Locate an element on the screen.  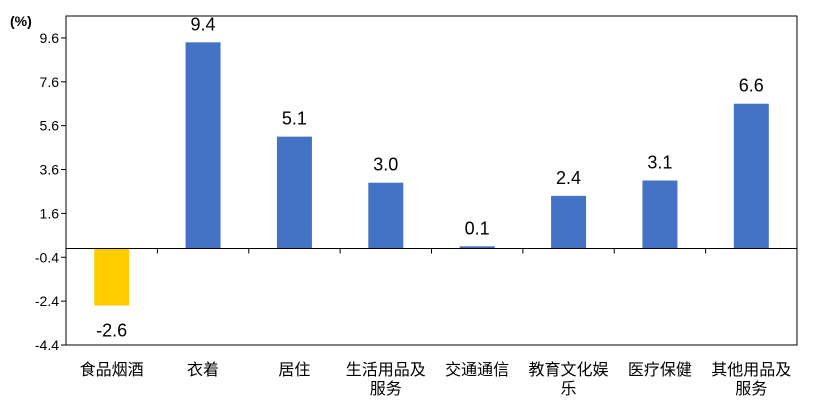
y-tick-label: -4.4 is located at coordinates (47, 345).